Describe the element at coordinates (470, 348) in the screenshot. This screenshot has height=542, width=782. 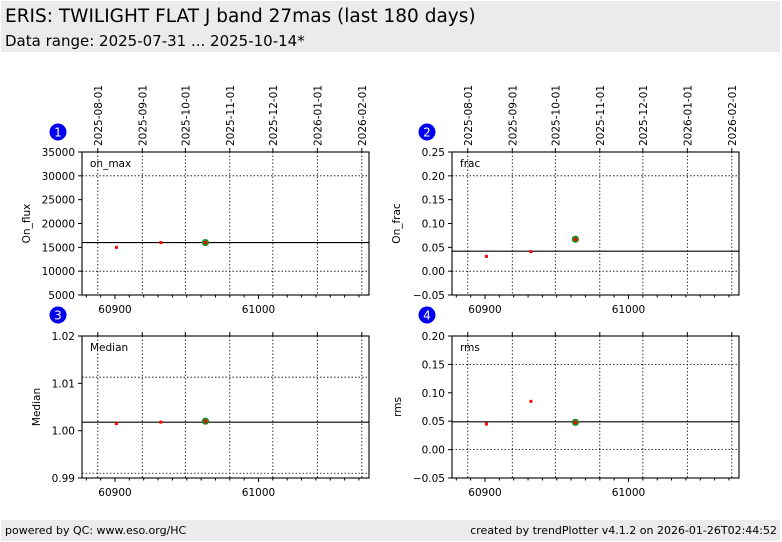
I see `panel-tag: rms` at that location.